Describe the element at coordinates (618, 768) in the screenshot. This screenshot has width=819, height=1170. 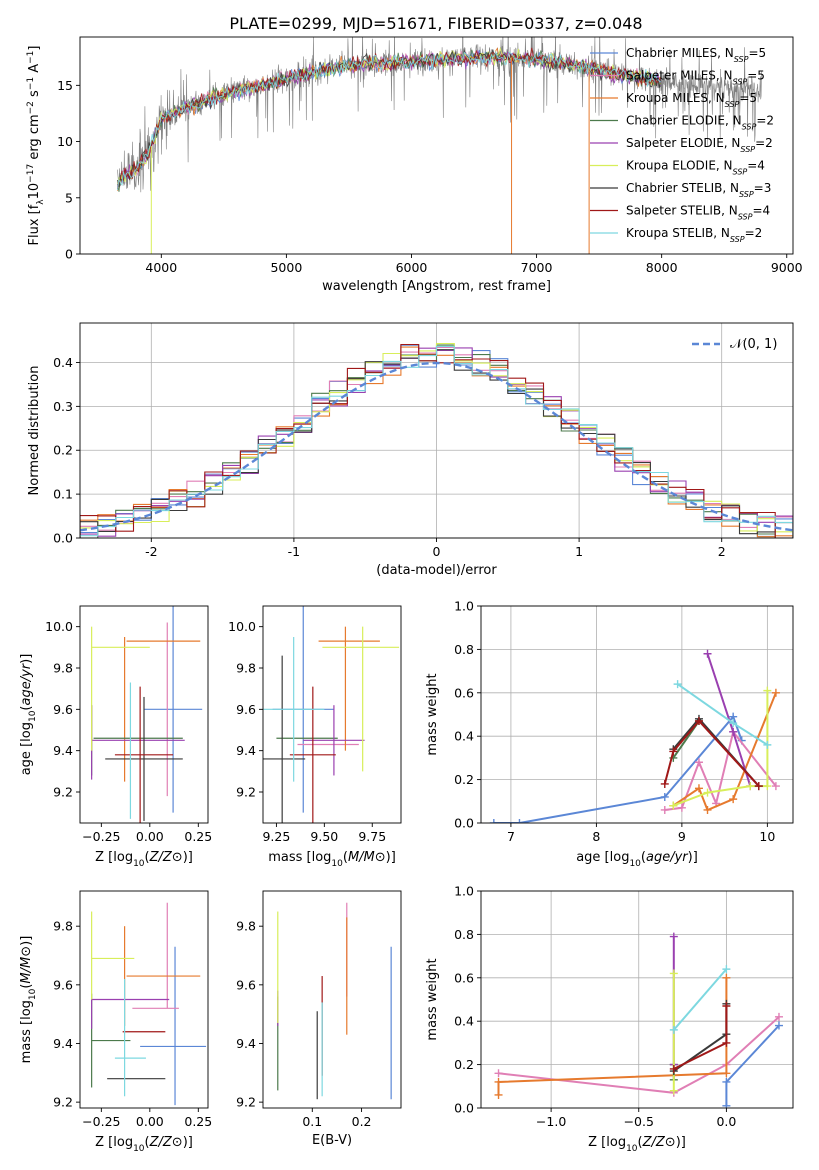
I see `weight-line-chabrier-miles` at that location.